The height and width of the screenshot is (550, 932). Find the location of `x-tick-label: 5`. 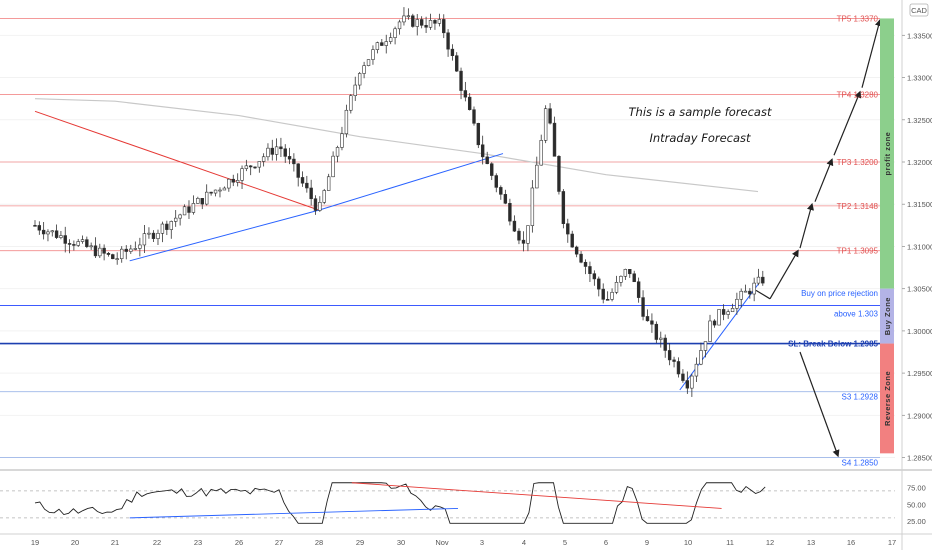

x-tick-label: 5 is located at coordinates (565, 542).